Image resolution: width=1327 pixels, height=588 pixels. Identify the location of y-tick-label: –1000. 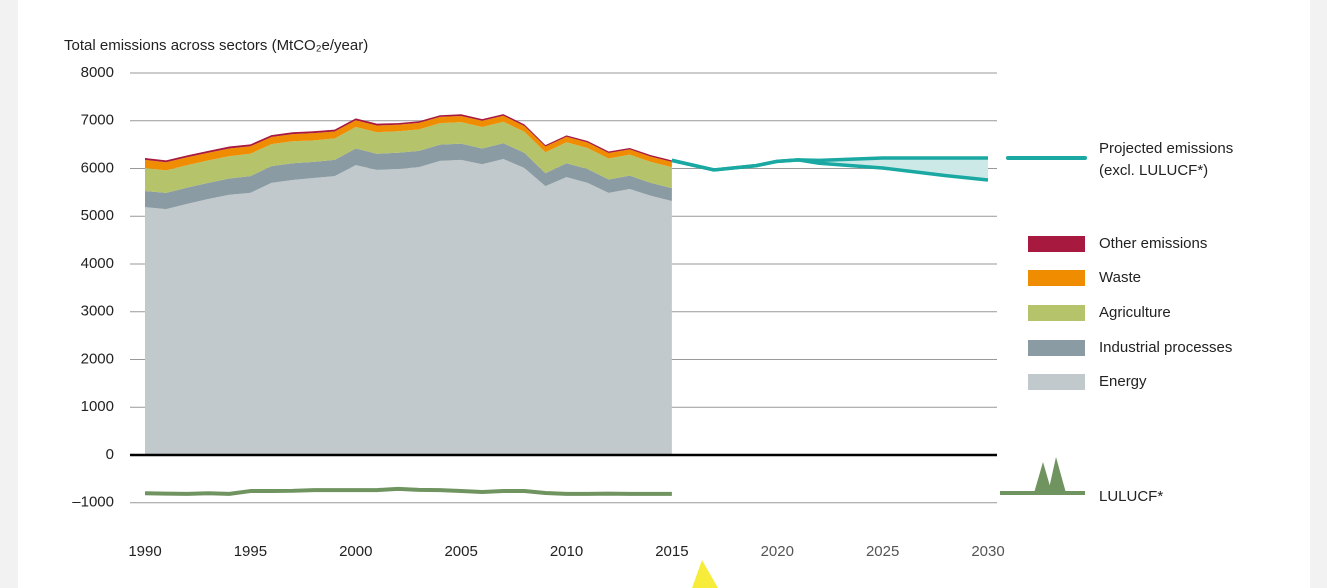
(93, 502).